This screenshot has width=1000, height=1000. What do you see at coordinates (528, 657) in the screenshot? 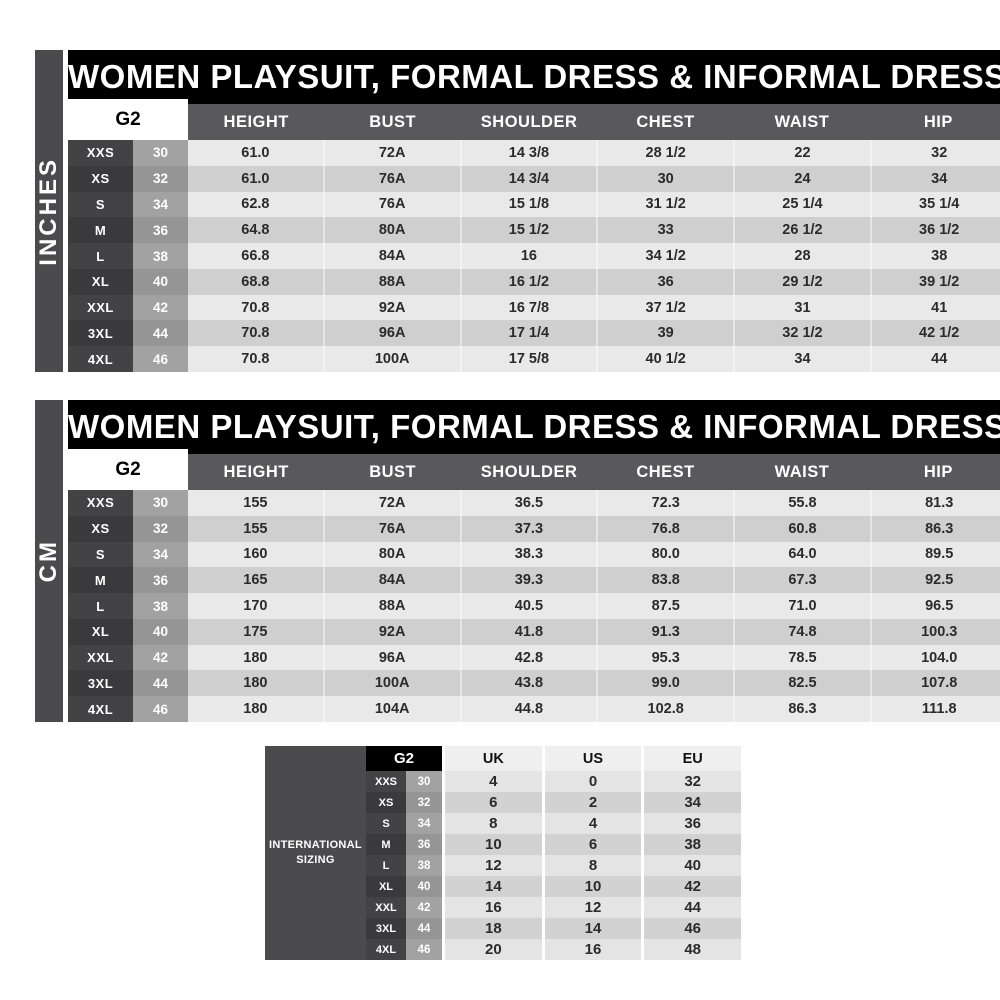
I see `value-cell: 42.8` at bounding box center [528, 657].